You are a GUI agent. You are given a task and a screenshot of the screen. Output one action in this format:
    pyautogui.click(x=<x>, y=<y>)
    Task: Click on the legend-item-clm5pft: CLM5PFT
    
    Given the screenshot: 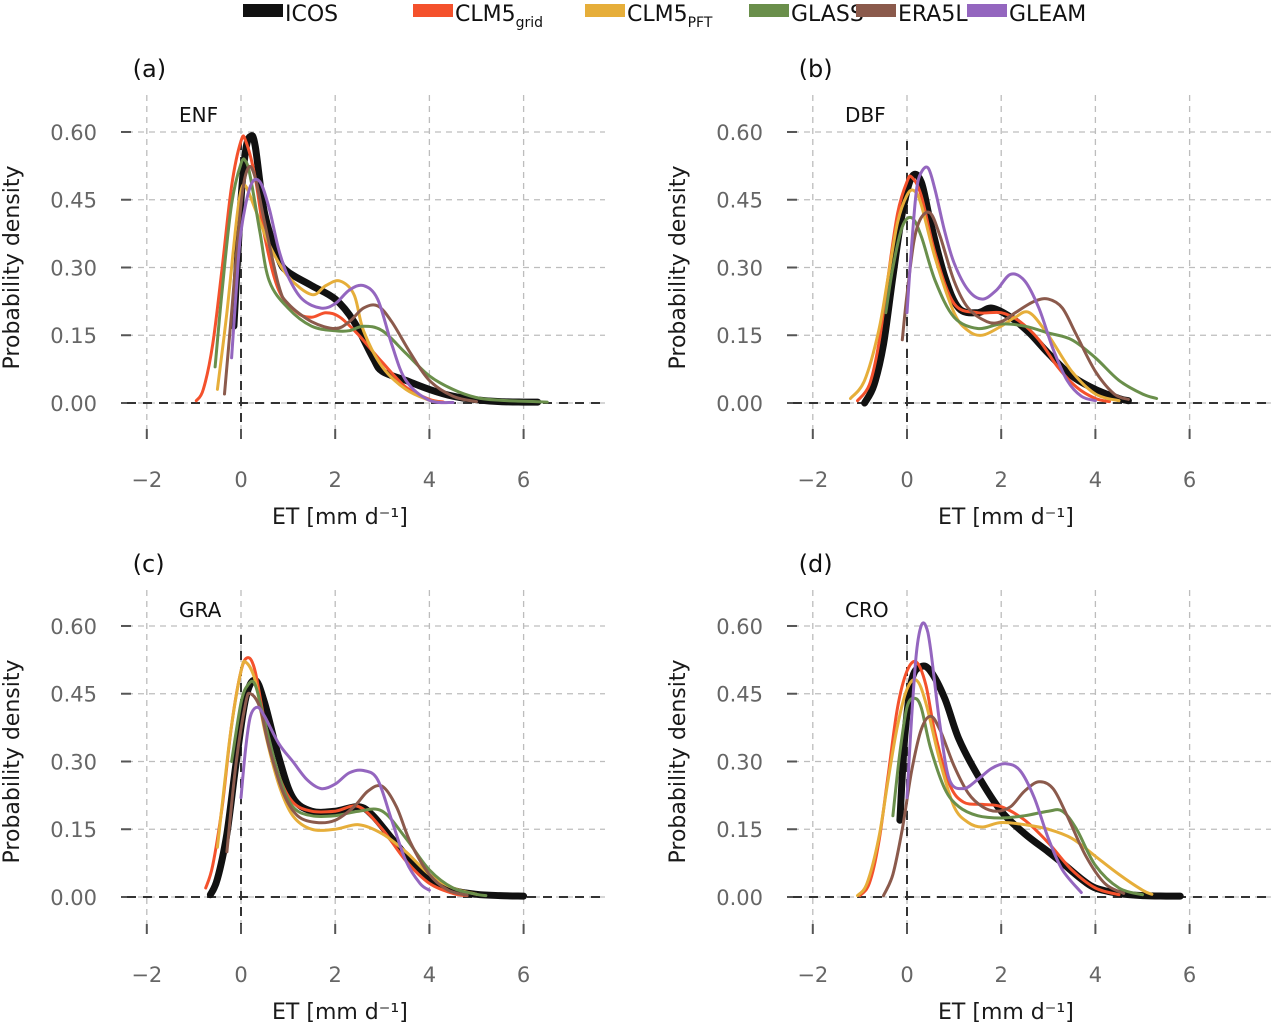 What is the action you would take?
    pyautogui.click(x=649, y=16)
    